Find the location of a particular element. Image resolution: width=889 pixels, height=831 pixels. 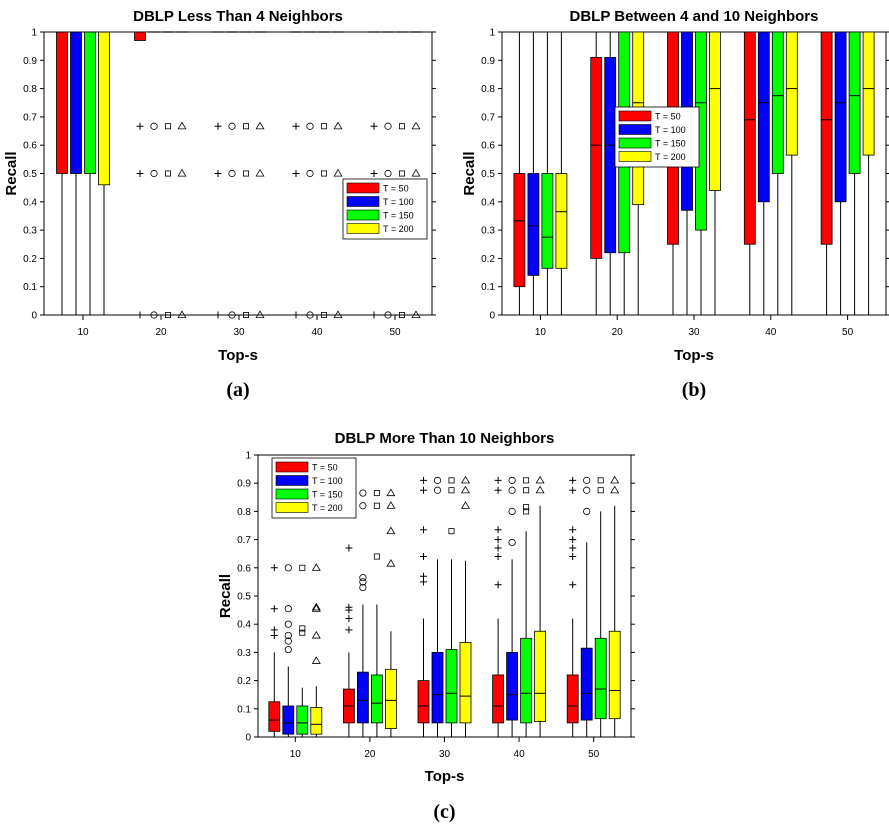

y-tick-label: 0.9 is located at coordinates (30, 61).